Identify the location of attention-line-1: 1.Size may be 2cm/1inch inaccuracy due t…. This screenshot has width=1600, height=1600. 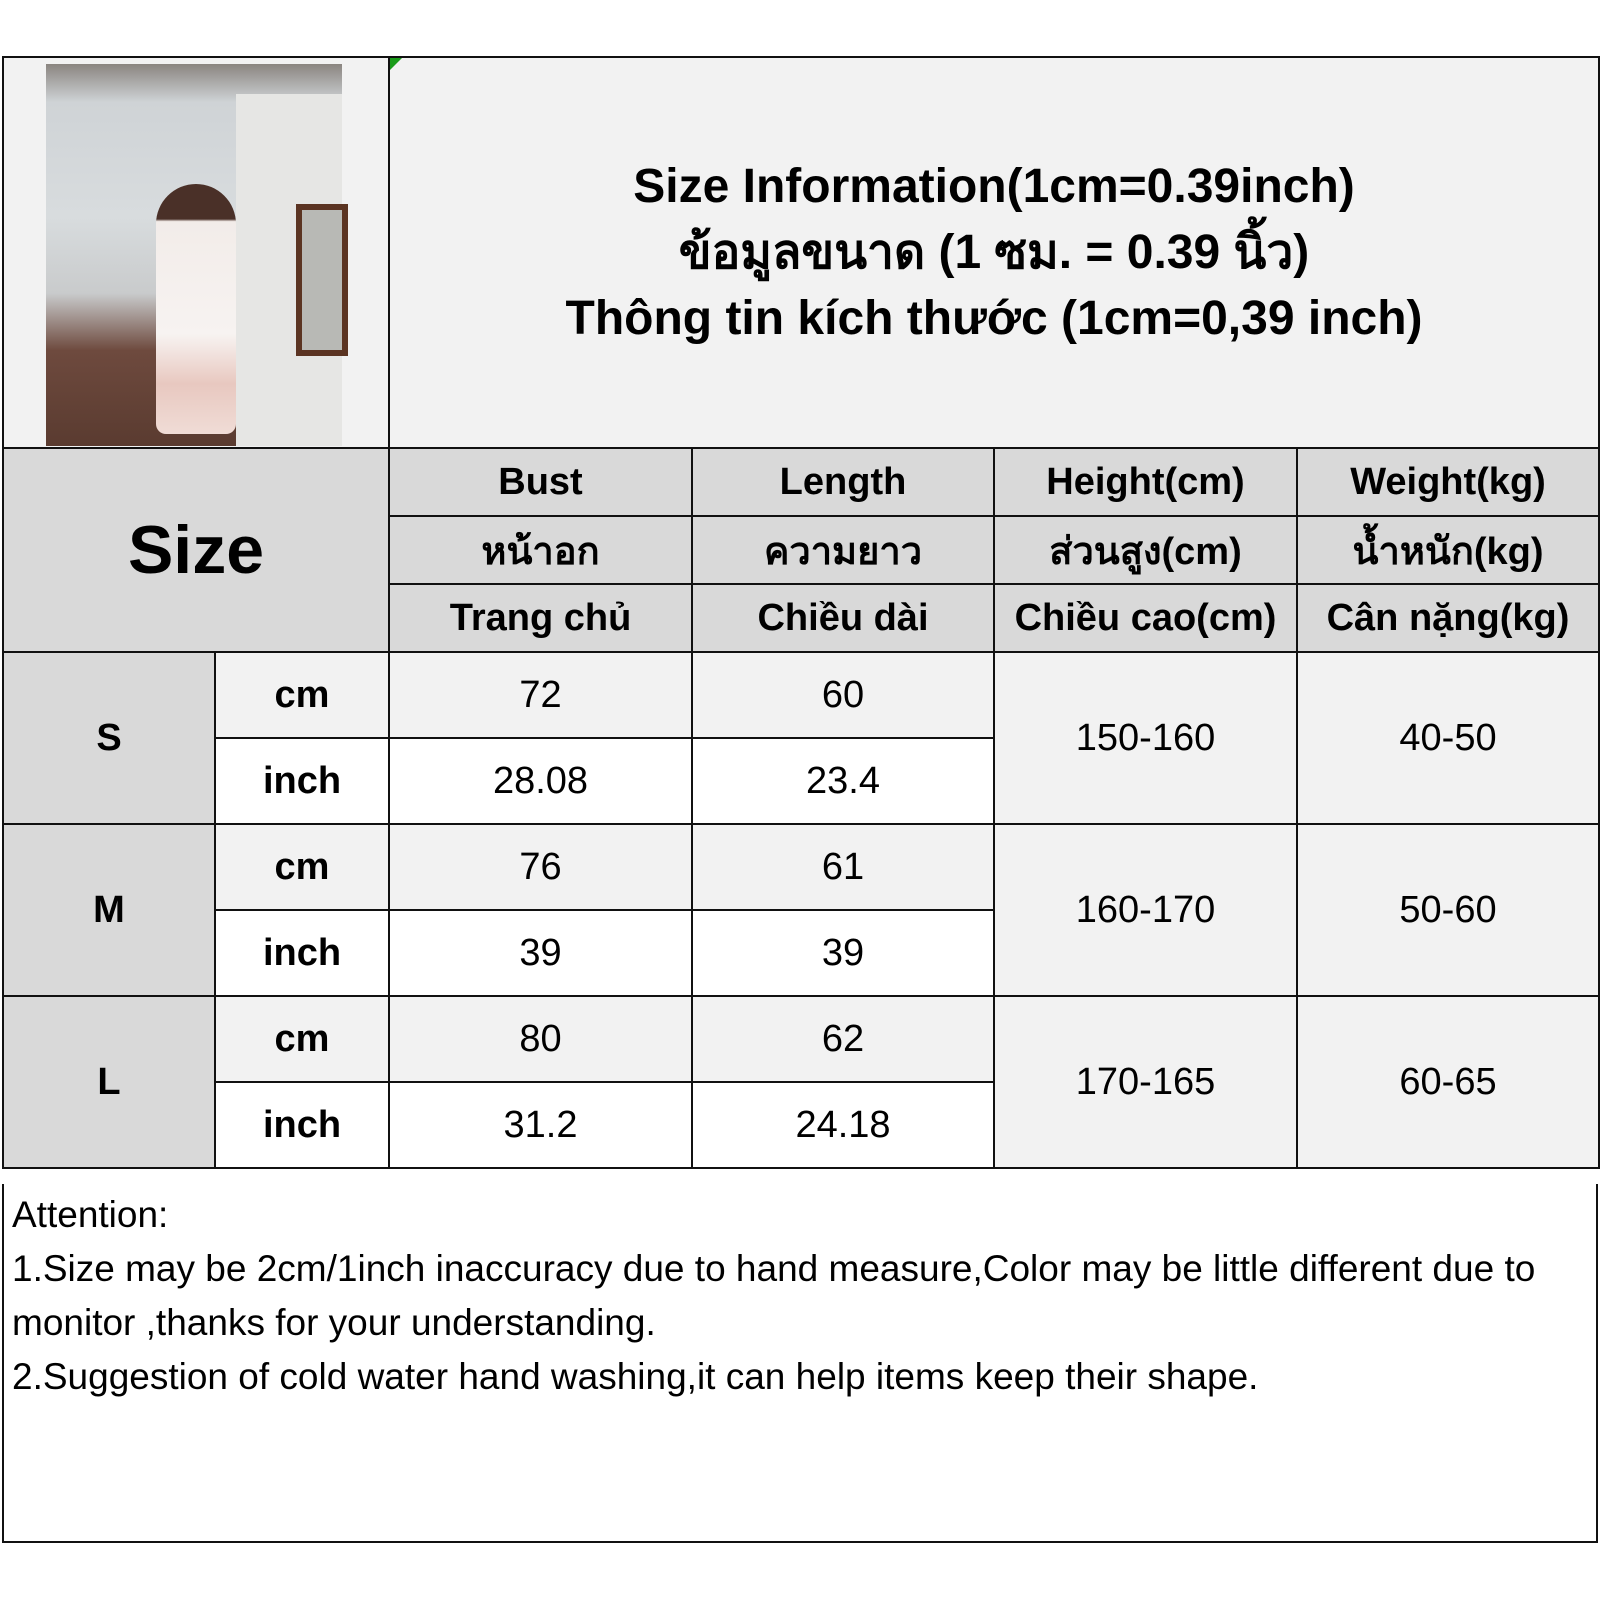
(774, 1295).